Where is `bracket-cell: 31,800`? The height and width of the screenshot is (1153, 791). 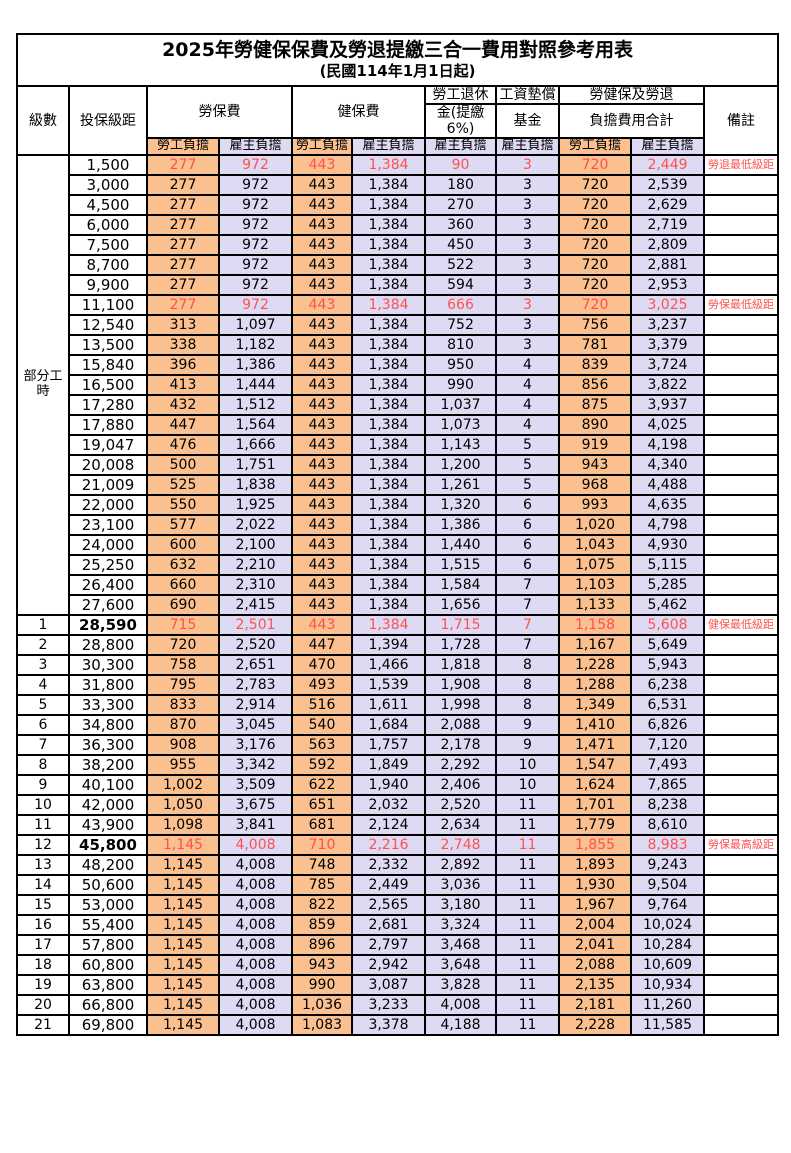
bracket-cell: 31,800 is located at coordinates (108, 685).